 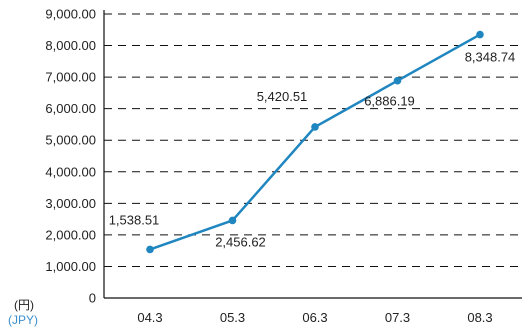 What do you see at coordinates (70, 203) in the screenshot?
I see `y-tick-label: 3,000.00` at bounding box center [70, 203].